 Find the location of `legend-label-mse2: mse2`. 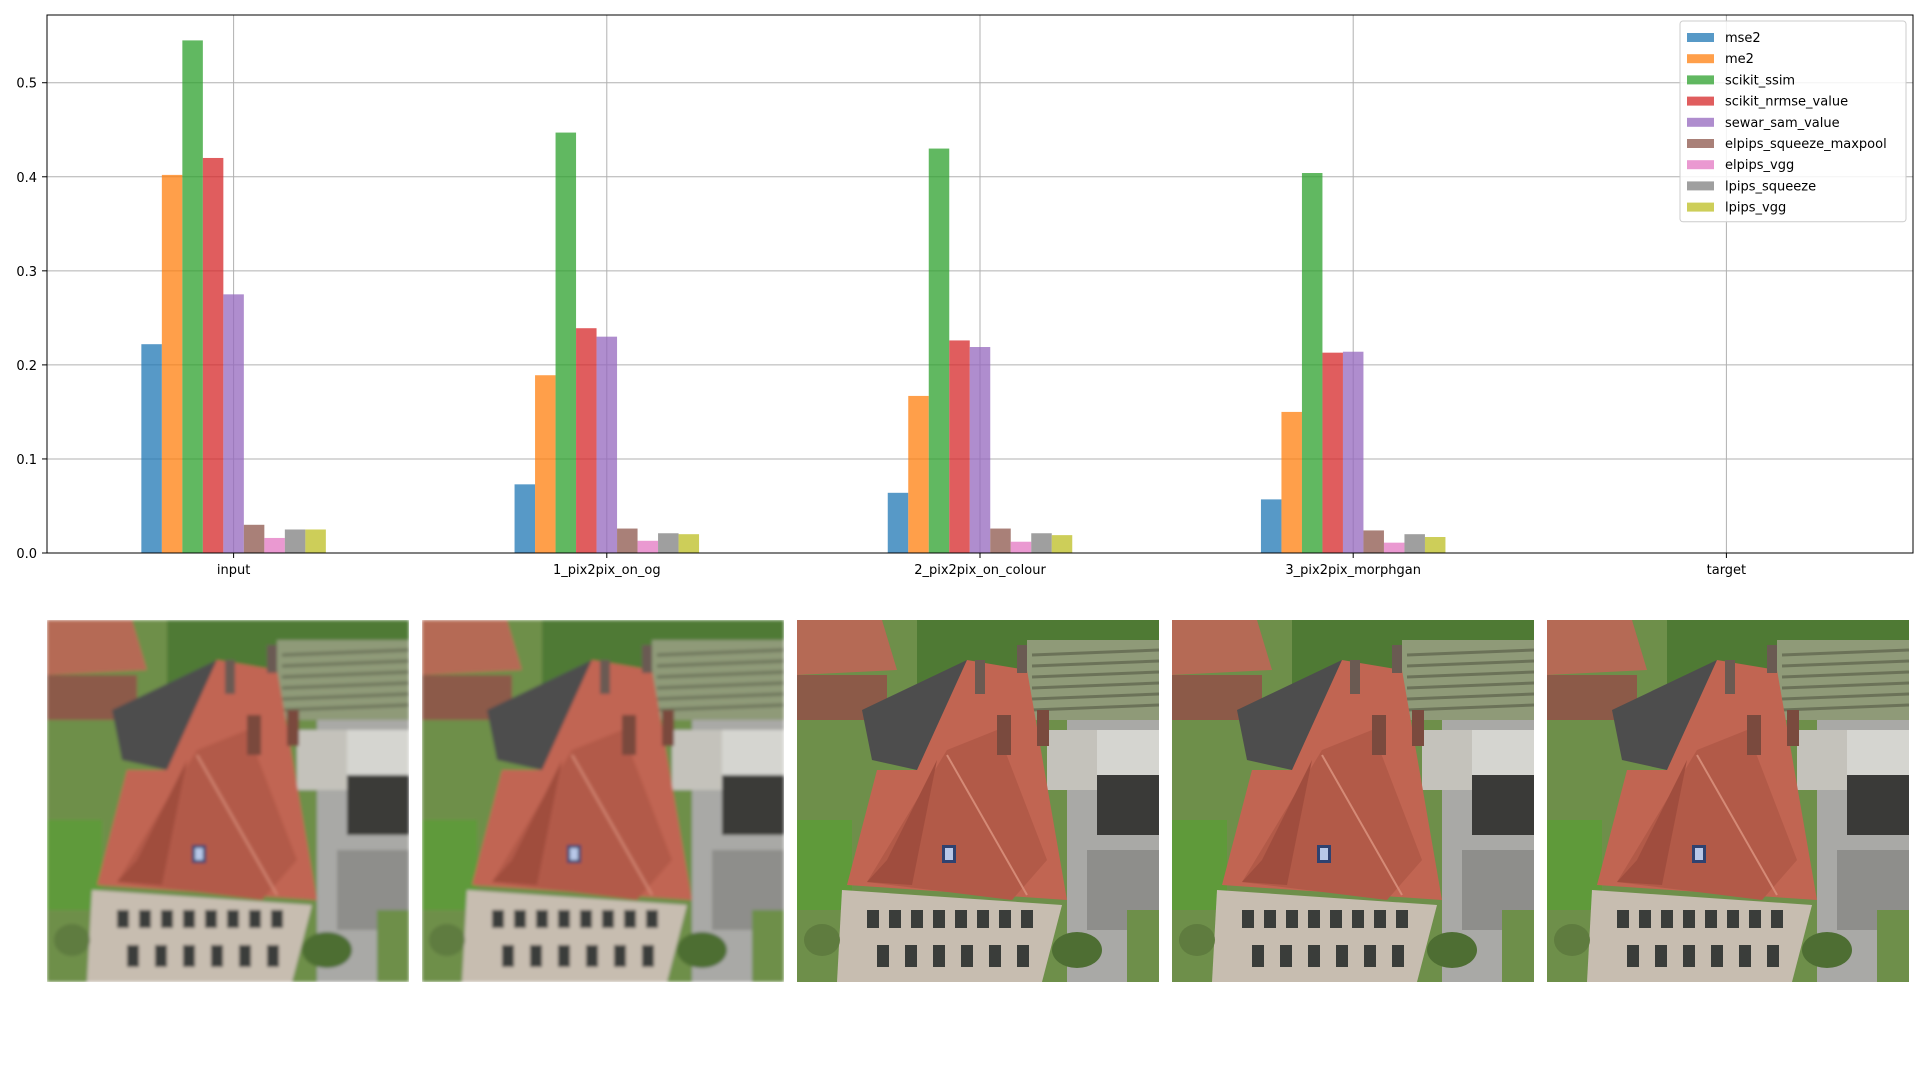

legend-label-mse2: mse2 is located at coordinates (1743, 38).